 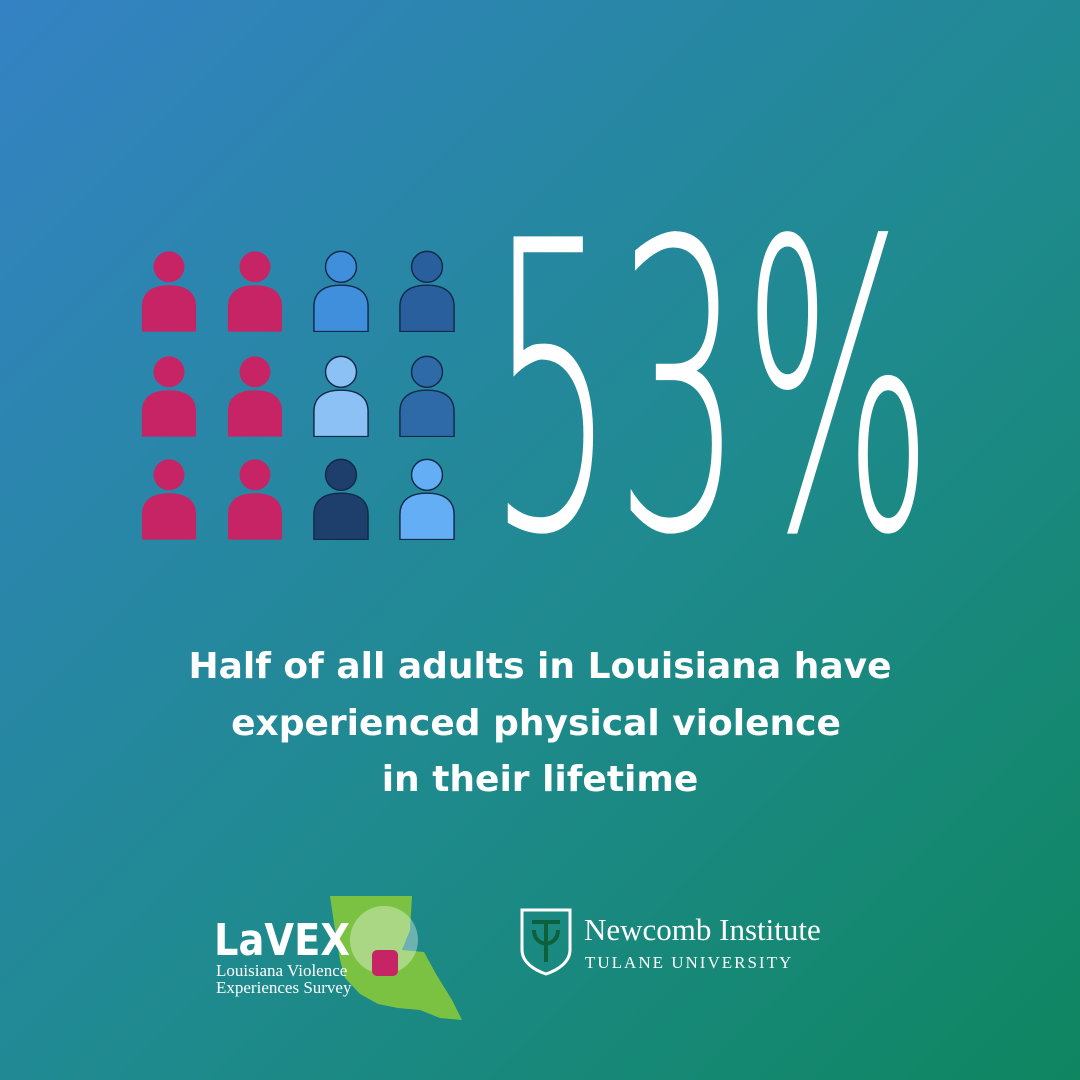 What do you see at coordinates (540, 779) in the screenshot?
I see `caption-line: in their lifetime` at bounding box center [540, 779].